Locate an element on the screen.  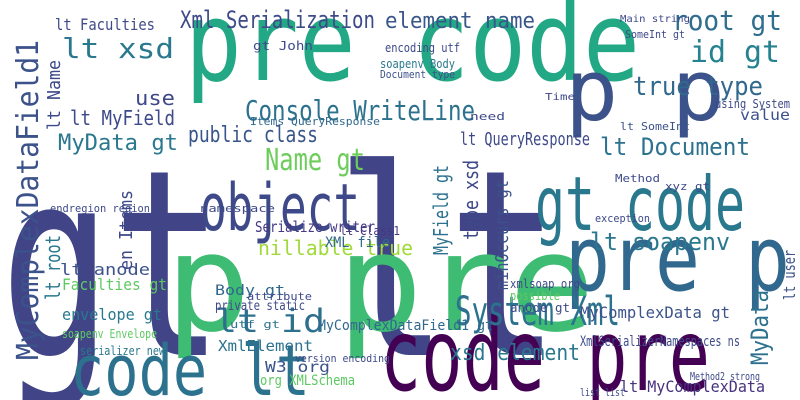
word: attribute is located at coordinates (279, 296).